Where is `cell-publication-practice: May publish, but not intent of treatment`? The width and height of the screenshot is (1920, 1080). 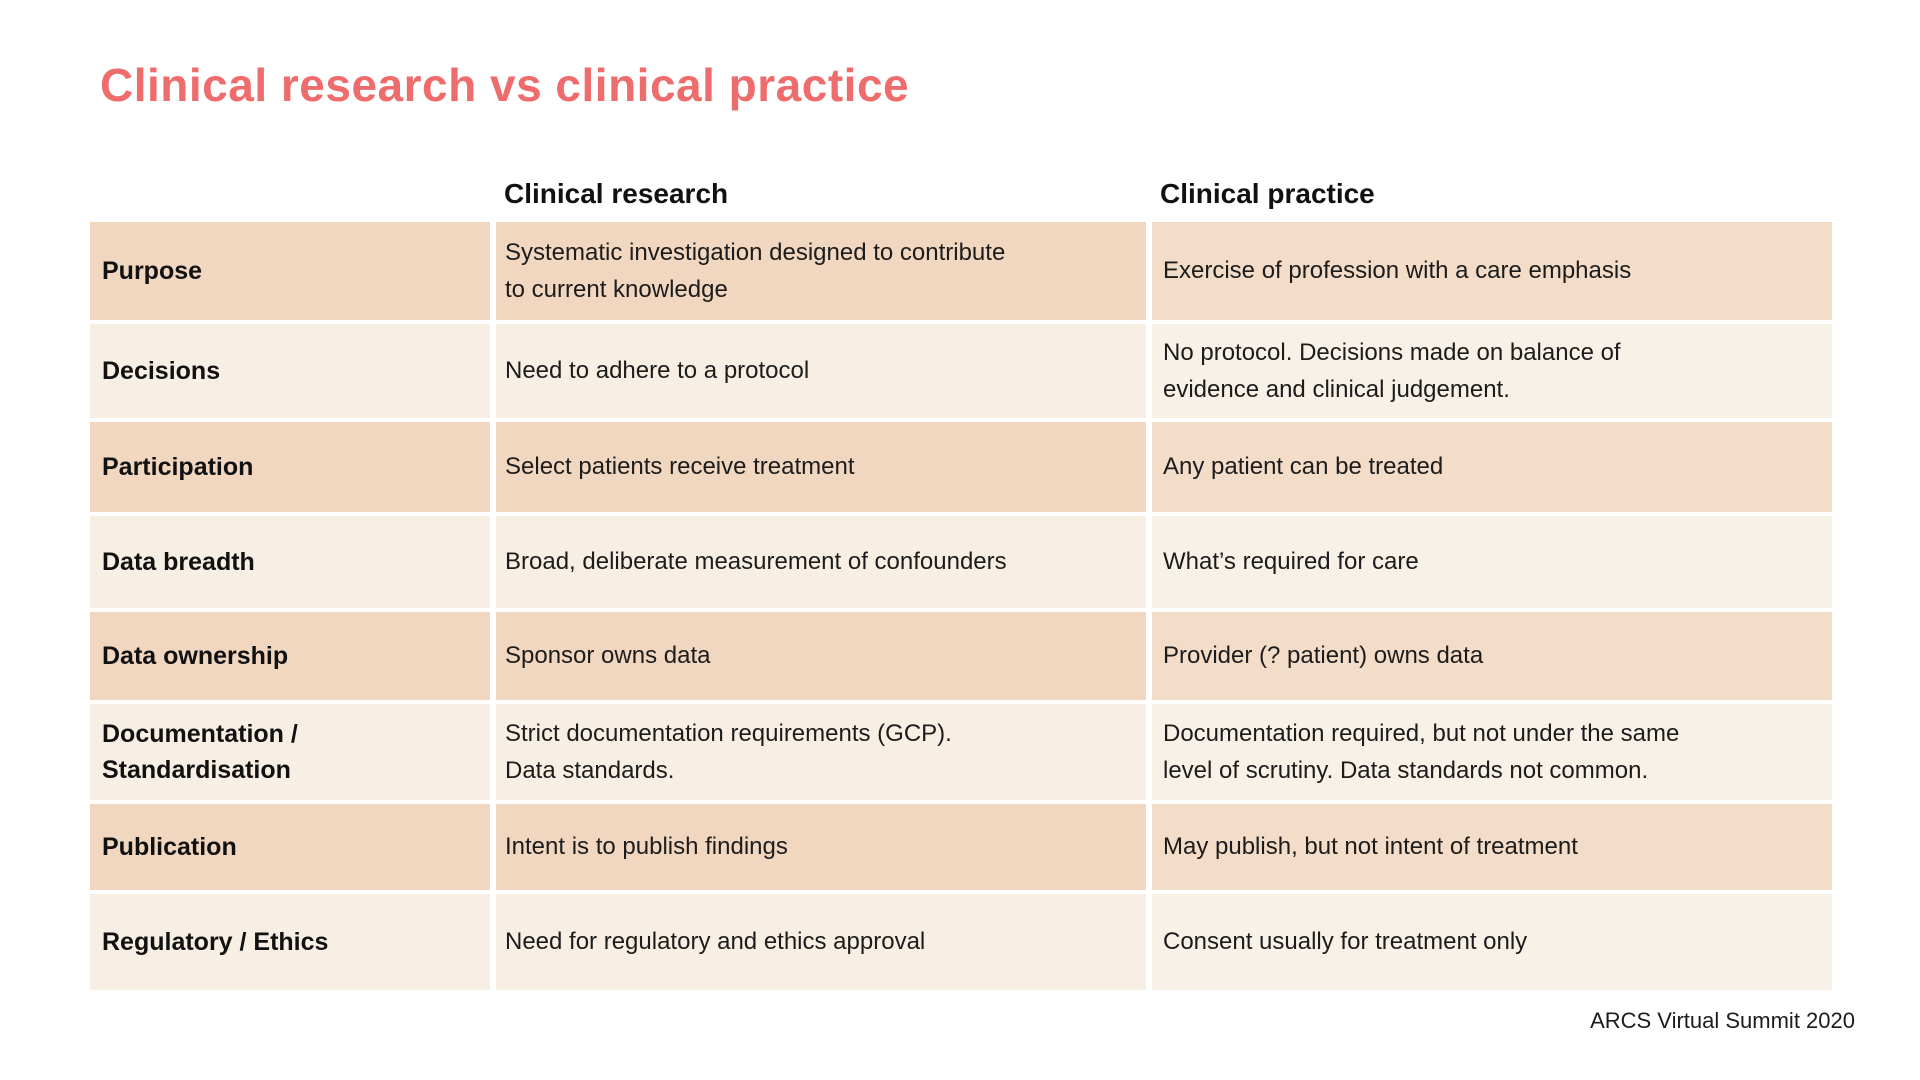
cell-publication-practice: May publish, but not intent of treatment is located at coordinates (1492, 847).